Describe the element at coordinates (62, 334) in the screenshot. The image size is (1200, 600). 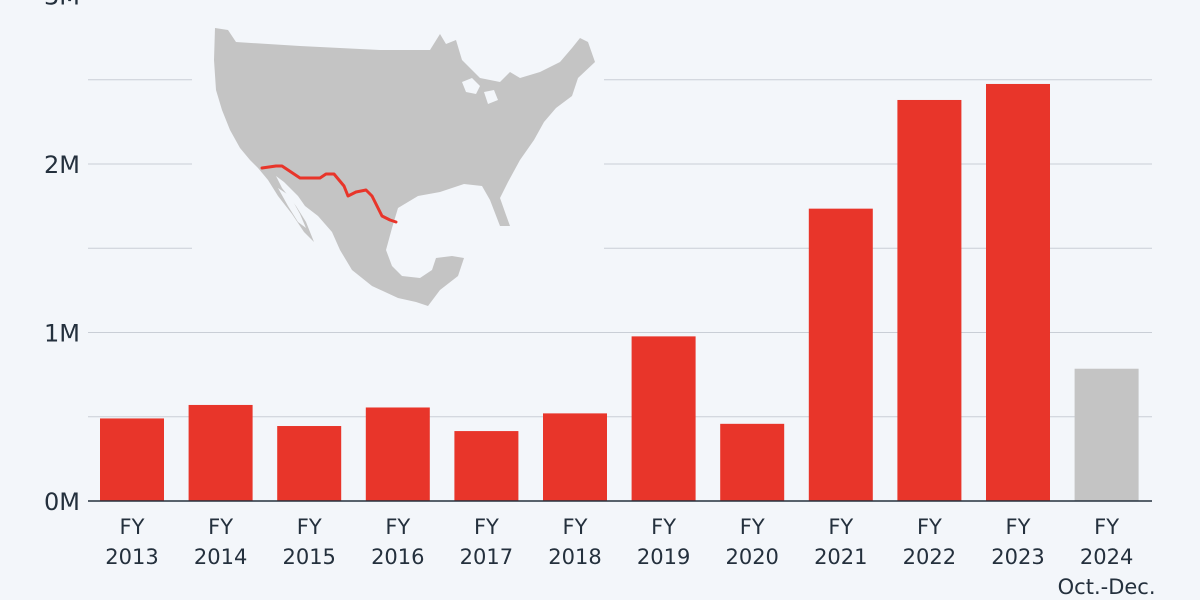
I see `y-tick-label: 1M` at that location.